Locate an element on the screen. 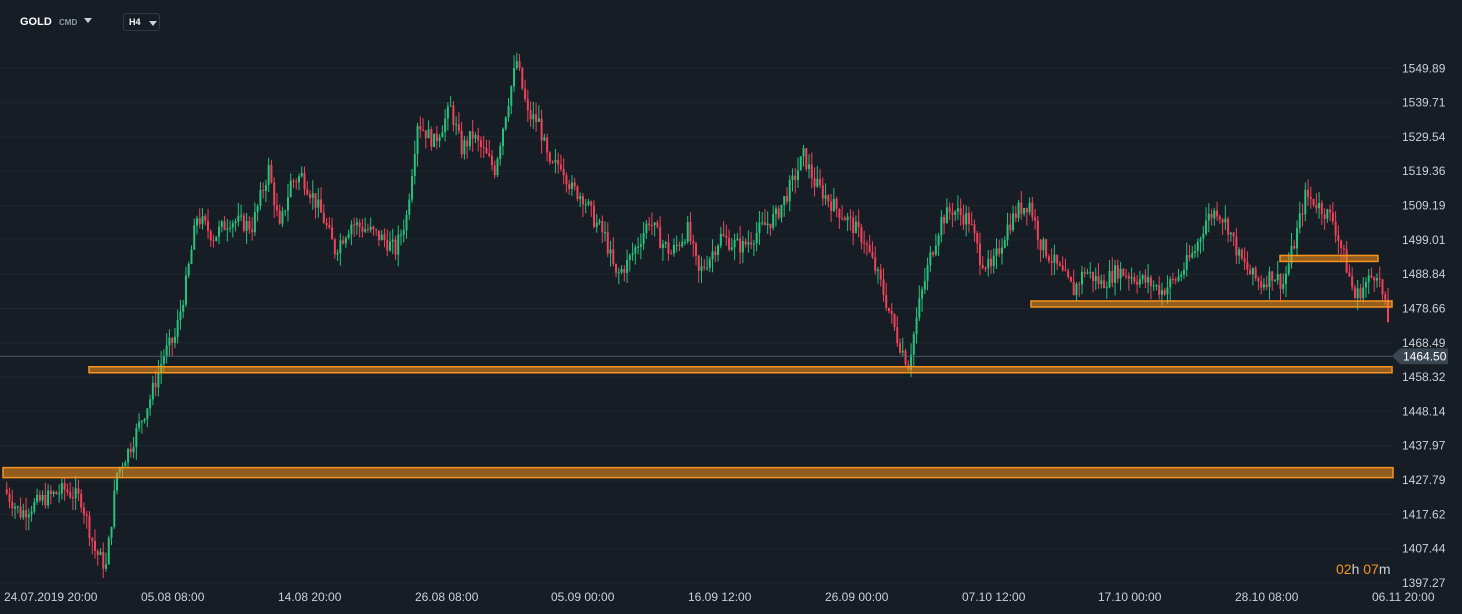  price-tick-label: 1417.62 is located at coordinates (1424, 514).